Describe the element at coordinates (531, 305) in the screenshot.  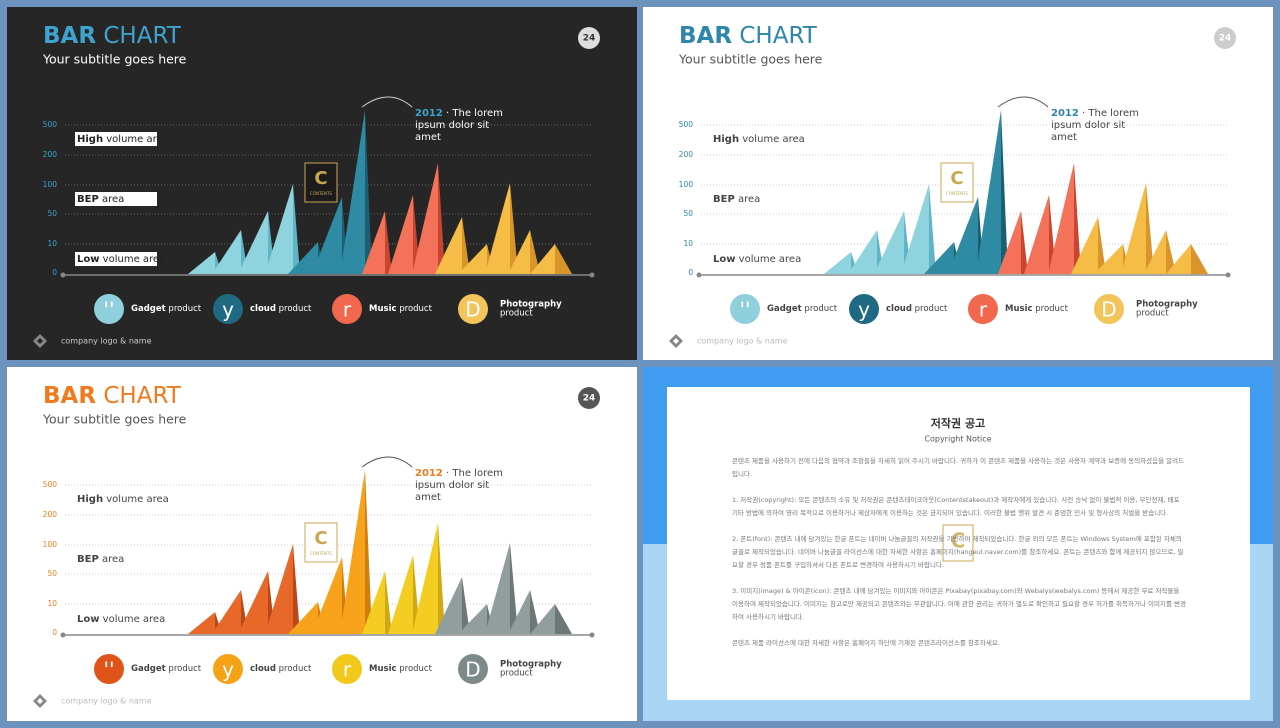
I see `legend-bold: Photography` at that location.